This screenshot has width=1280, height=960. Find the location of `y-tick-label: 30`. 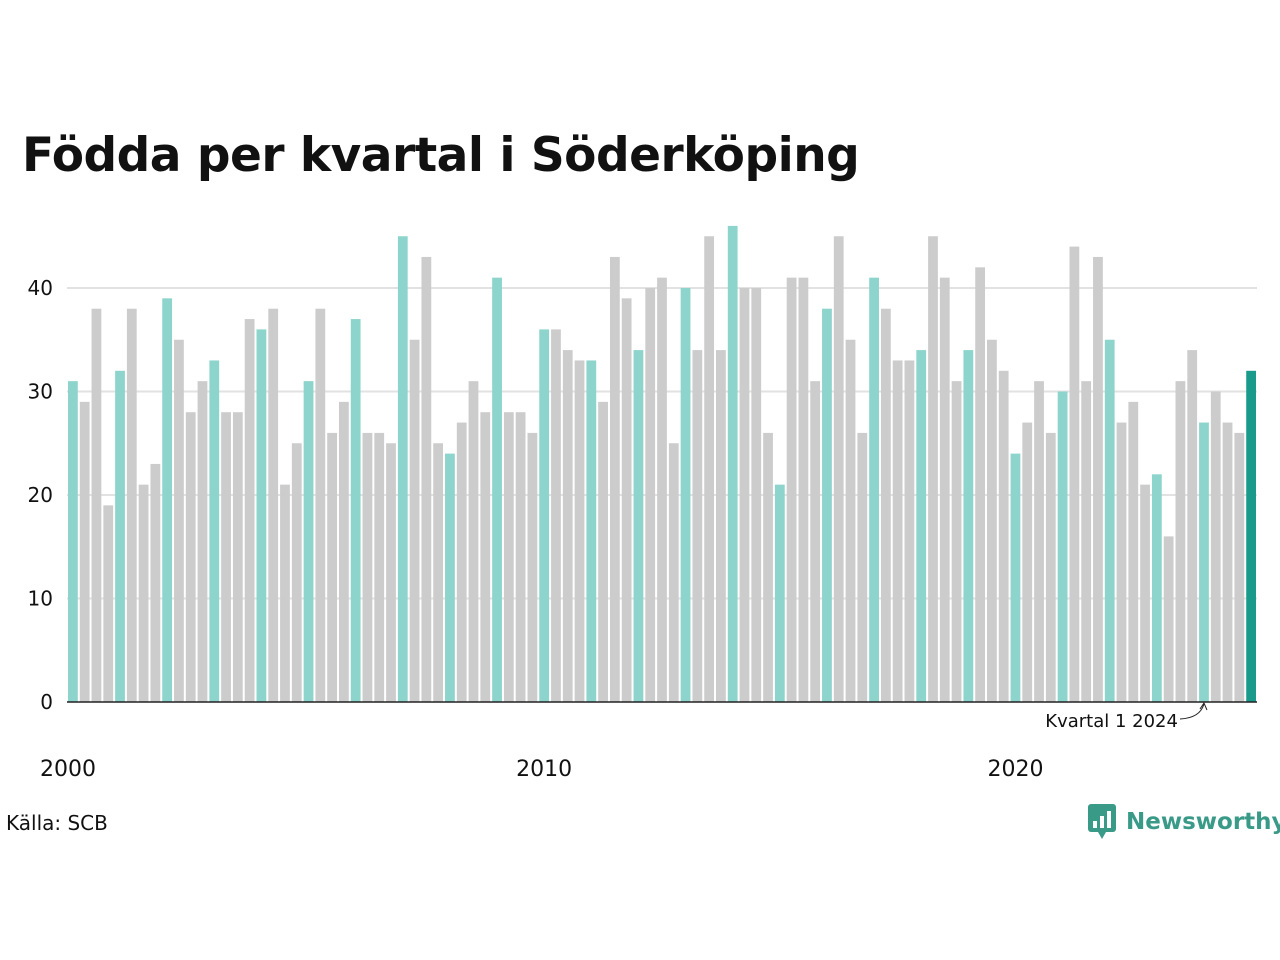

y-tick-label: 30 is located at coordinates (40, 392).